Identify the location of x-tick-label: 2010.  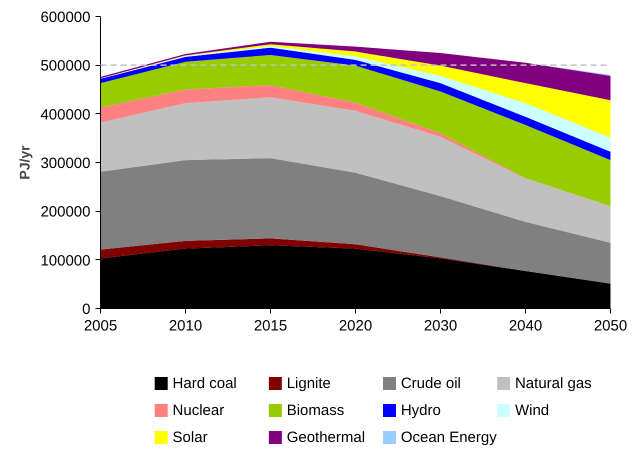
(185, 326).